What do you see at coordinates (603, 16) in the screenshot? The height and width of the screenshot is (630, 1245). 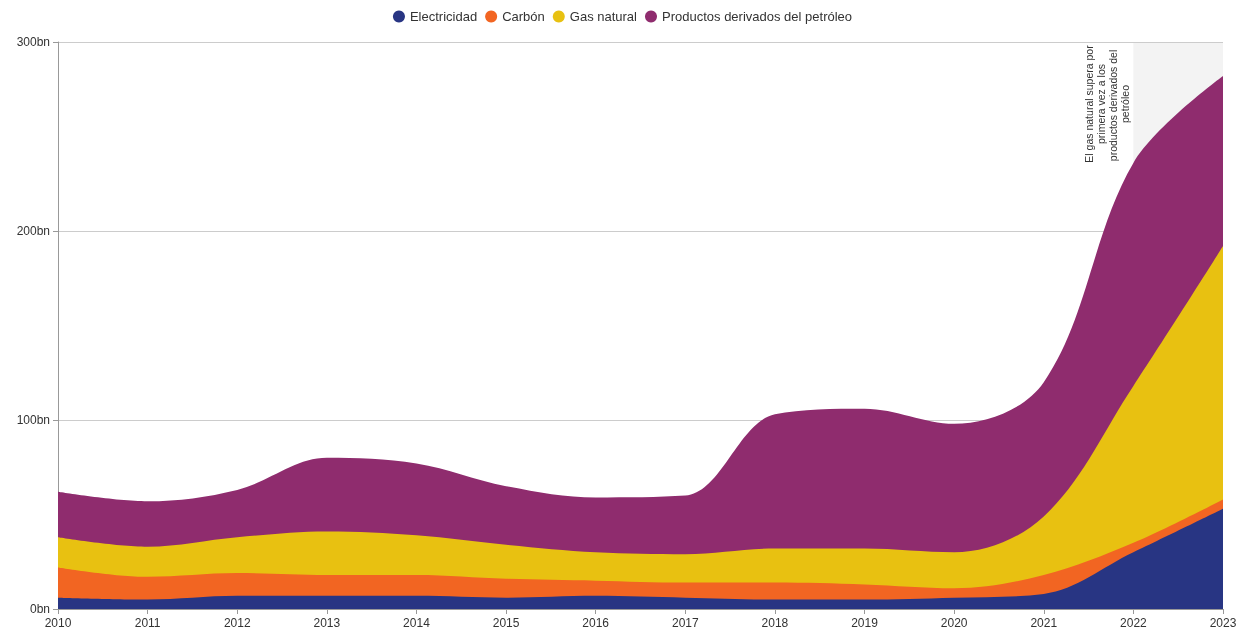 I see `legend-label: Gas natural` at bounding box center [603, 16].